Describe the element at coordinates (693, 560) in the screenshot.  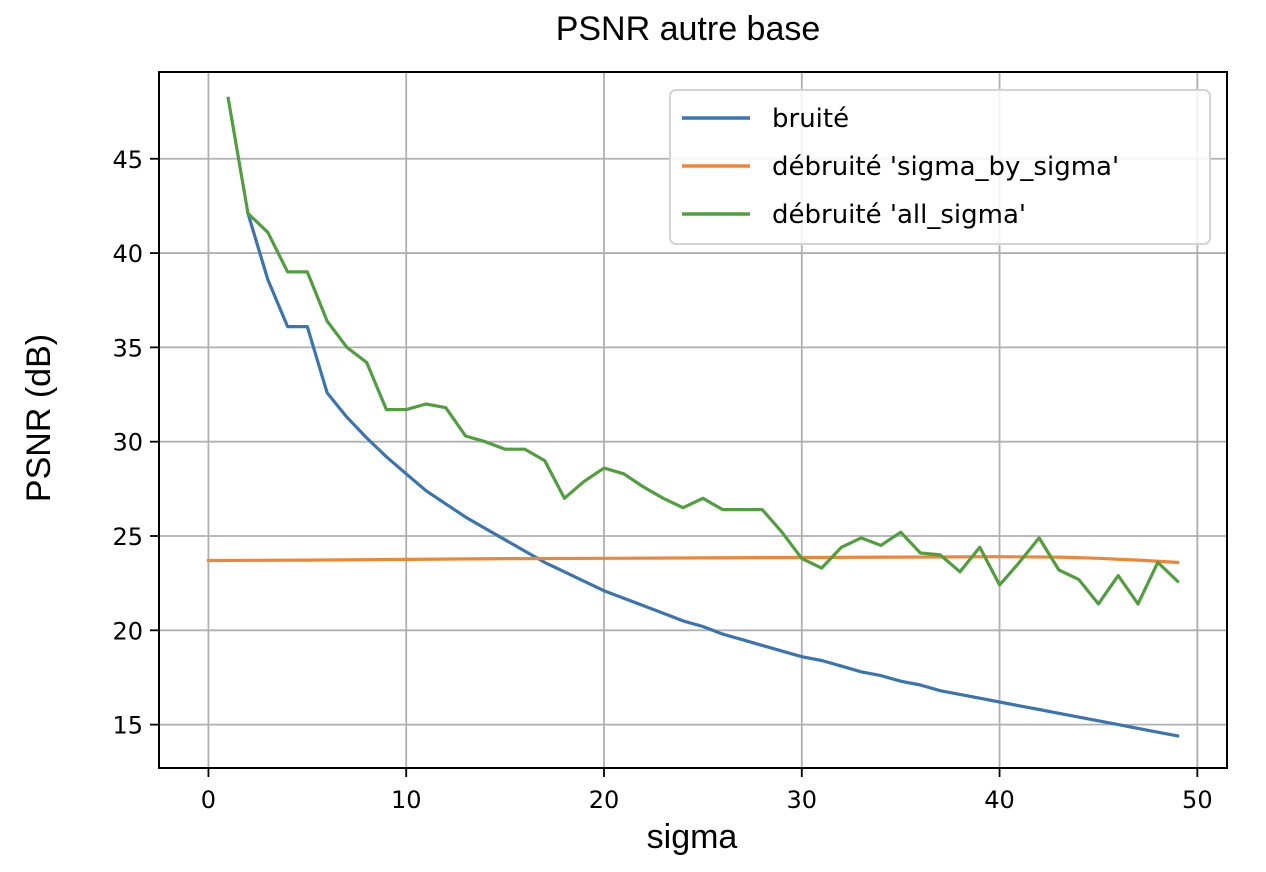
I see `series-line-d-bruit-sigma-by-sigma` at that location.